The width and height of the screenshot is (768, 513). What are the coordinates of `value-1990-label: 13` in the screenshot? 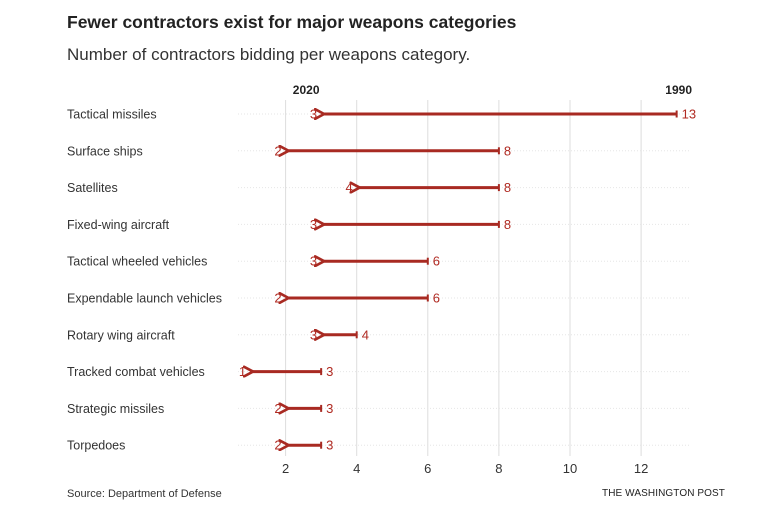 It's located at (689, 114).